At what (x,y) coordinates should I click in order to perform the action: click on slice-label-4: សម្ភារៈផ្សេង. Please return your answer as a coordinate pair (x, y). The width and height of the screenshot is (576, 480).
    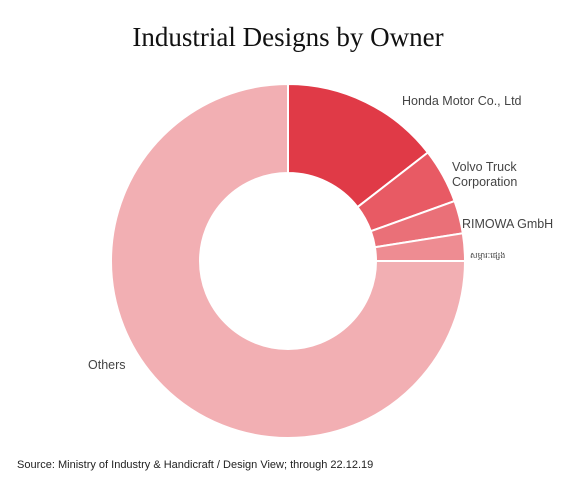
    Looking at the image, I should click on (487, 255).